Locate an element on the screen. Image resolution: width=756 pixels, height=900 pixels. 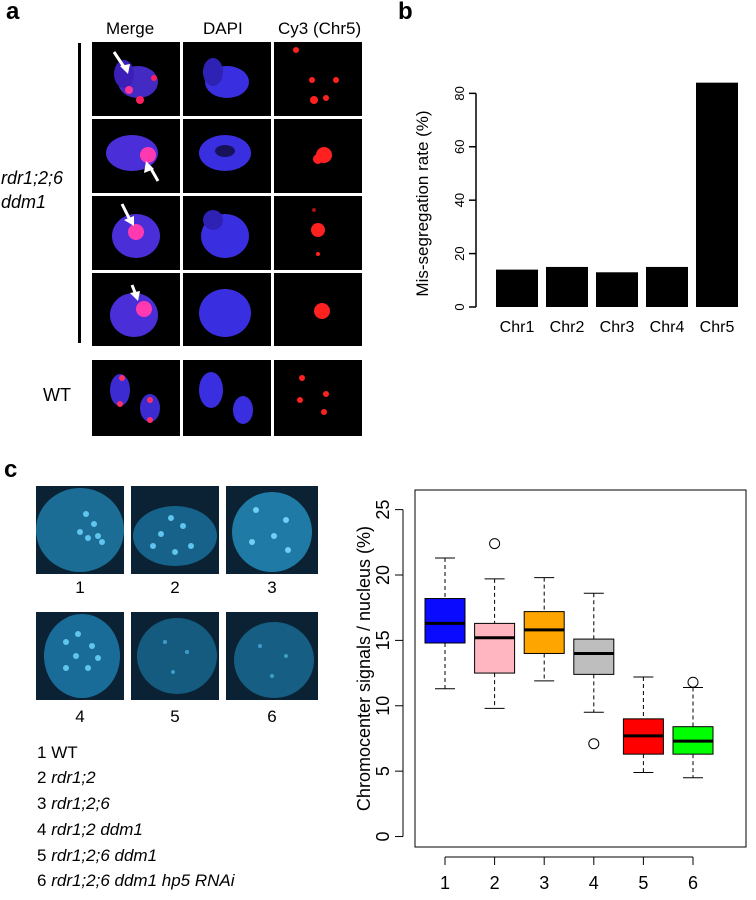
legend-genotype: rdr1;2 is located at coordinates (73, 777).